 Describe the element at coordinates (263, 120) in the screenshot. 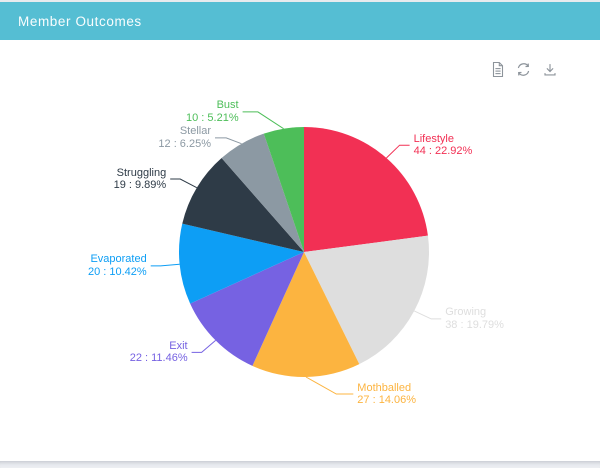

I see `label-line-bust` at that location.